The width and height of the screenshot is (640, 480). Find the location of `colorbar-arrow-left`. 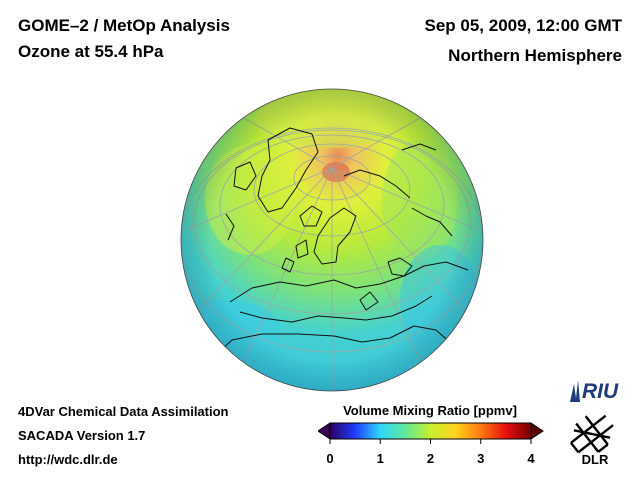

colorbar-arrow-left is located at coordinates (324, 431).